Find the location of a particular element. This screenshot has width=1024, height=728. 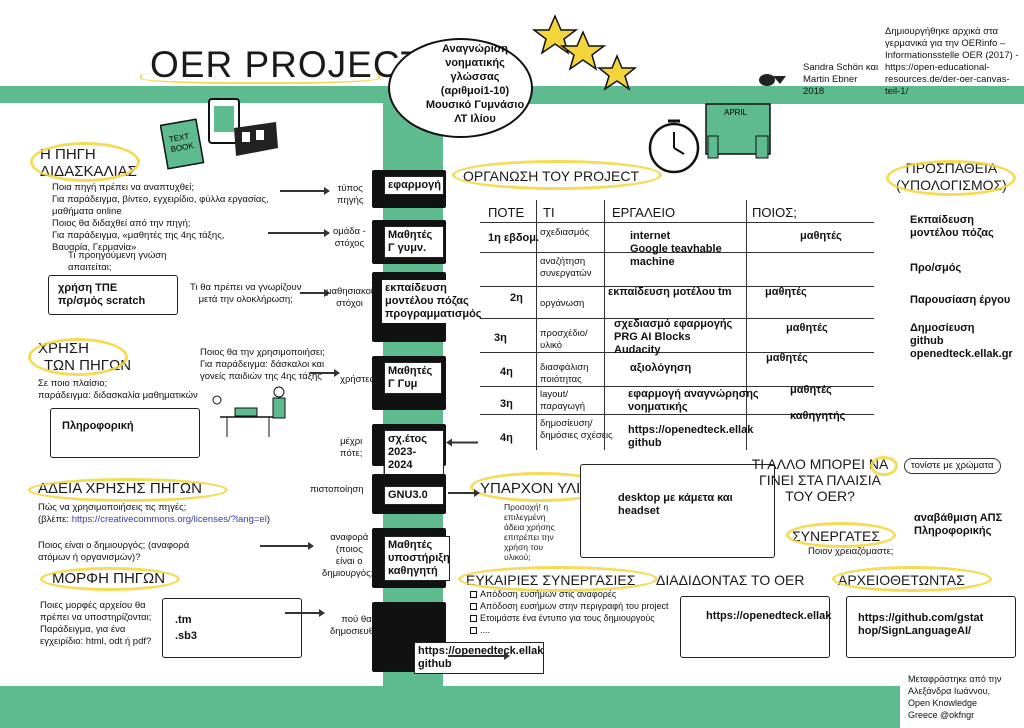

top-band-left is located at coordinates (191, 94).